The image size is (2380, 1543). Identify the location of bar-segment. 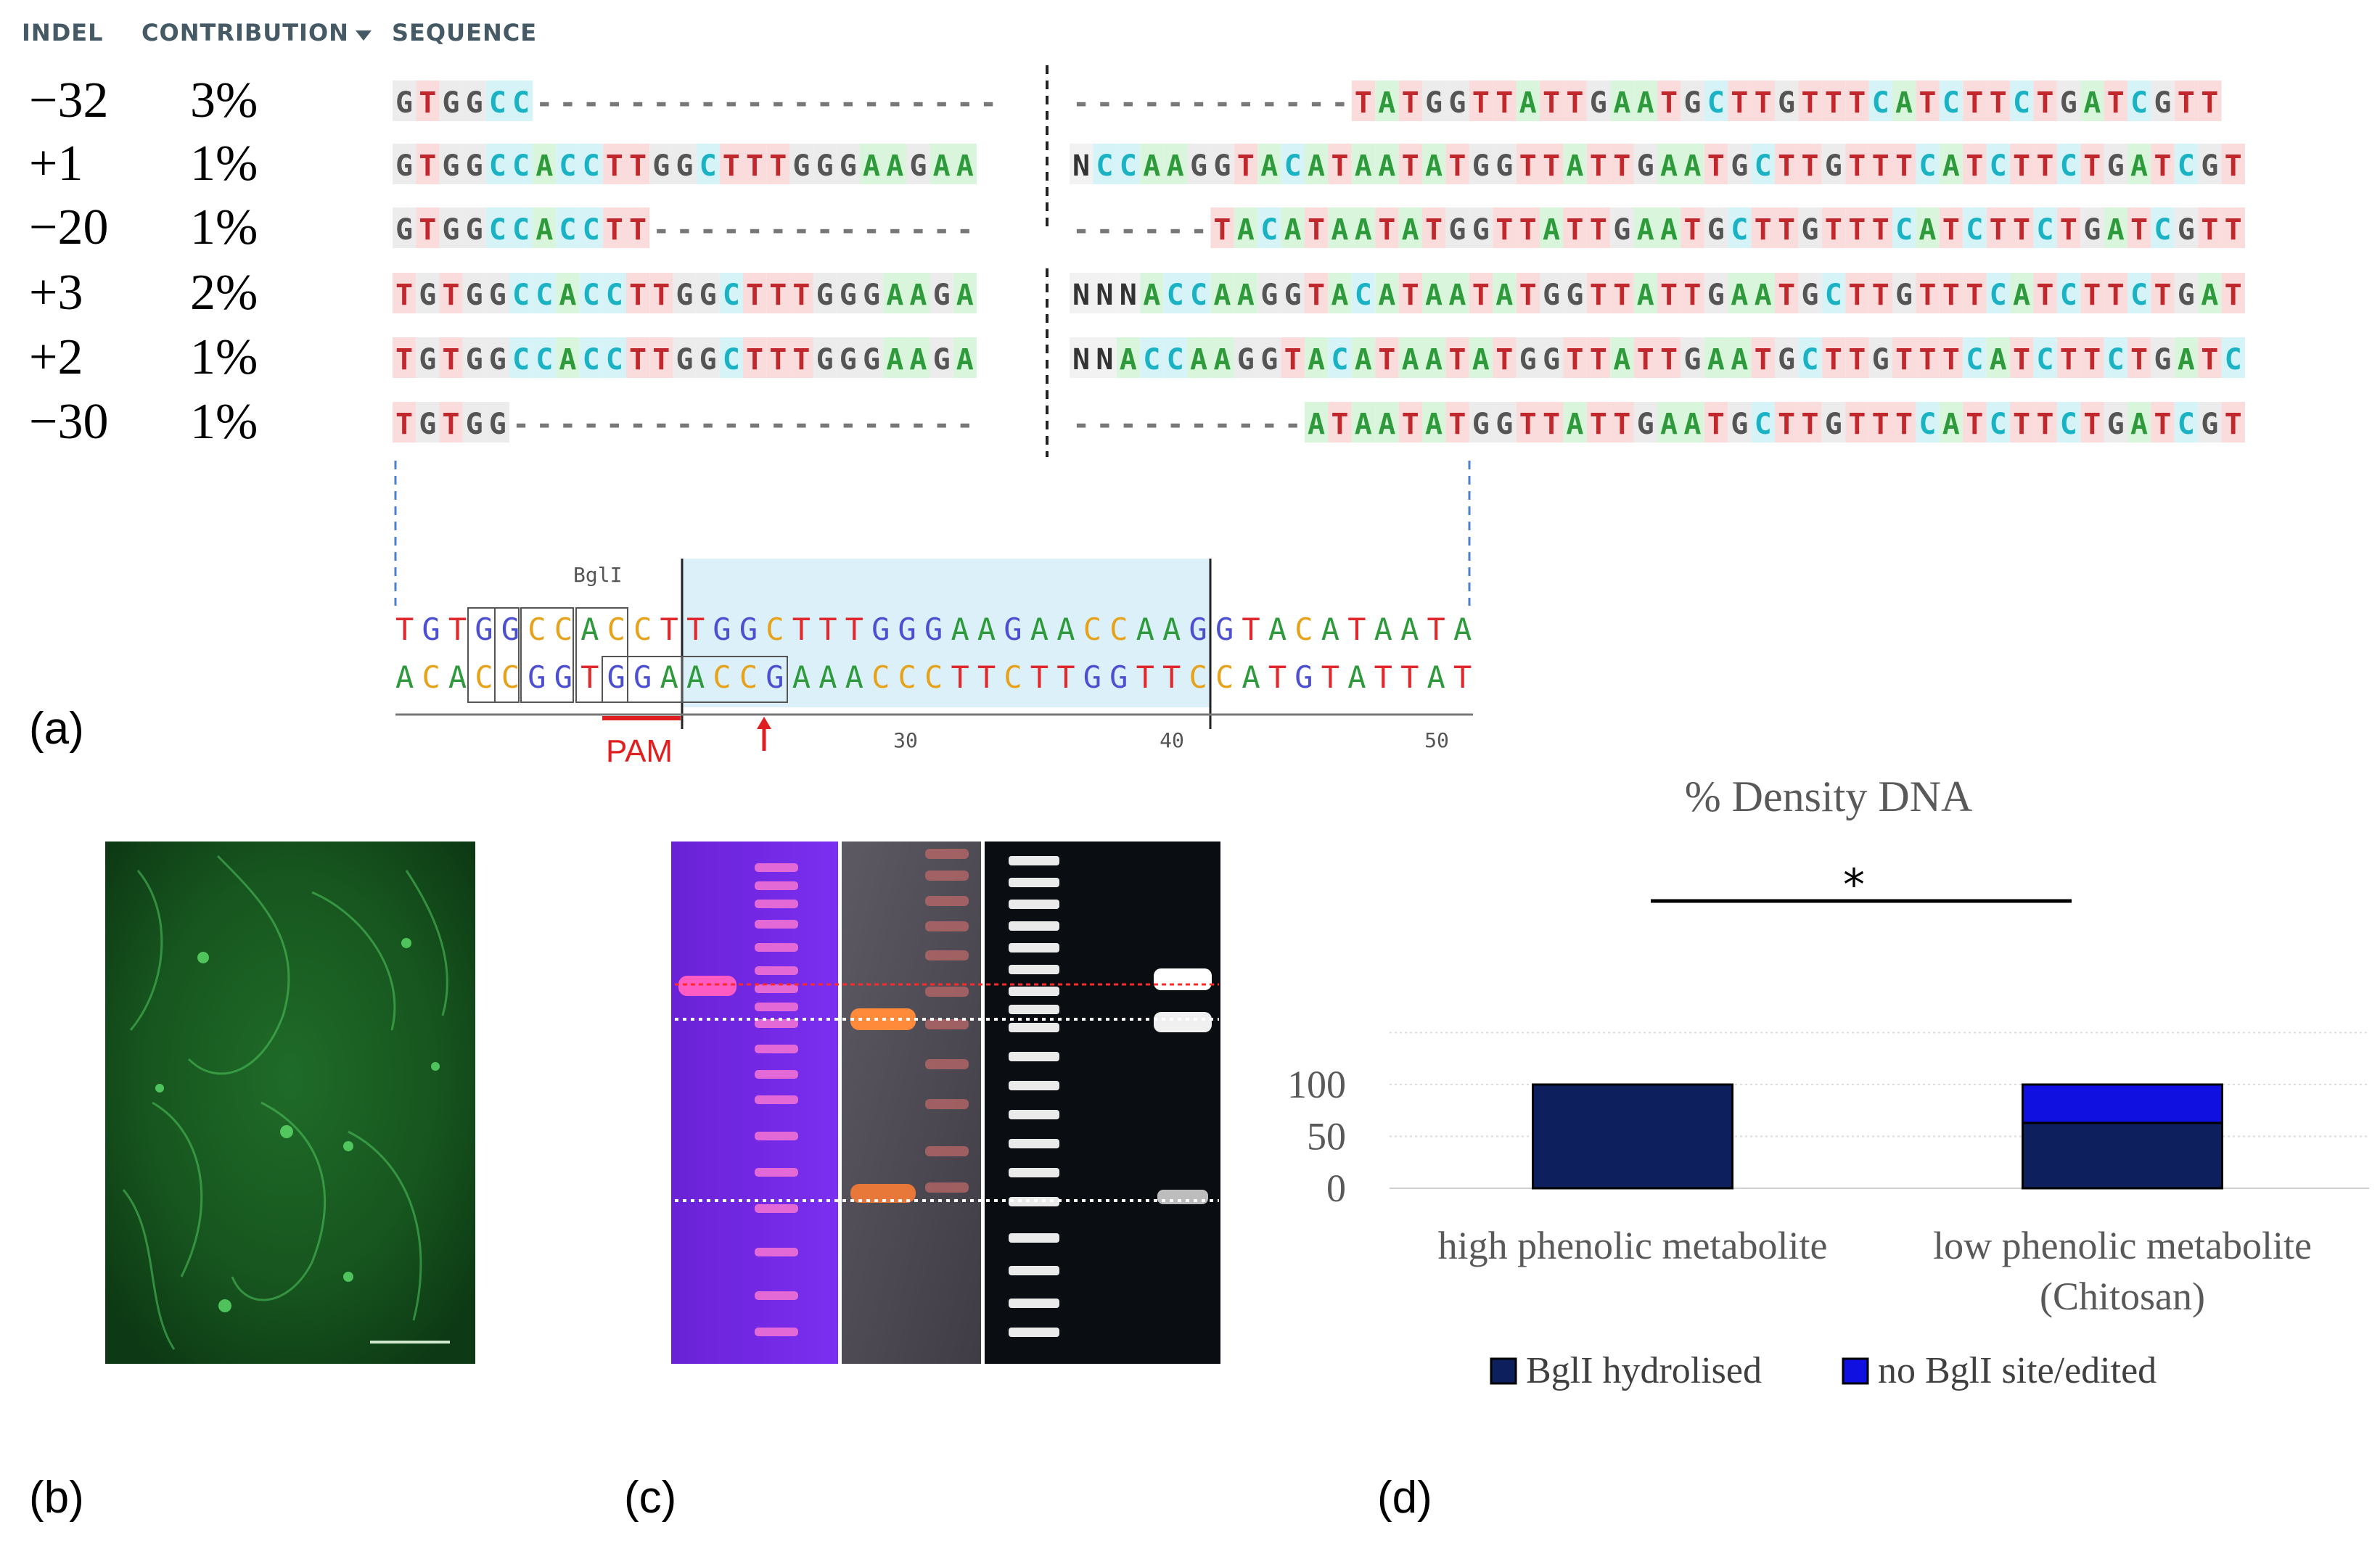
(1632, 1136).